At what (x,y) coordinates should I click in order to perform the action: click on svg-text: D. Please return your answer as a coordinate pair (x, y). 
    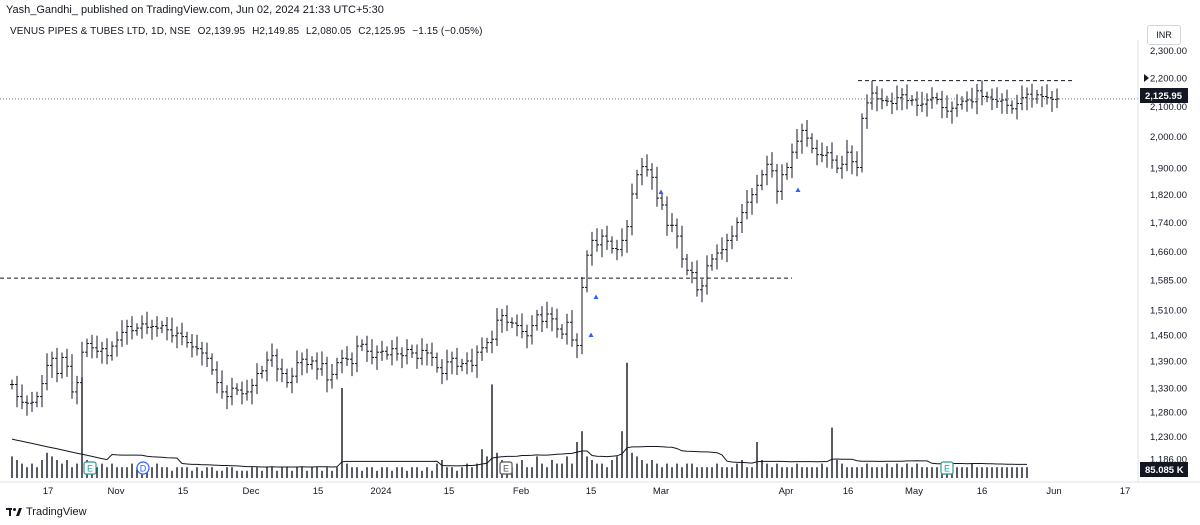
    Looking at the image, I should click on (143, 469).